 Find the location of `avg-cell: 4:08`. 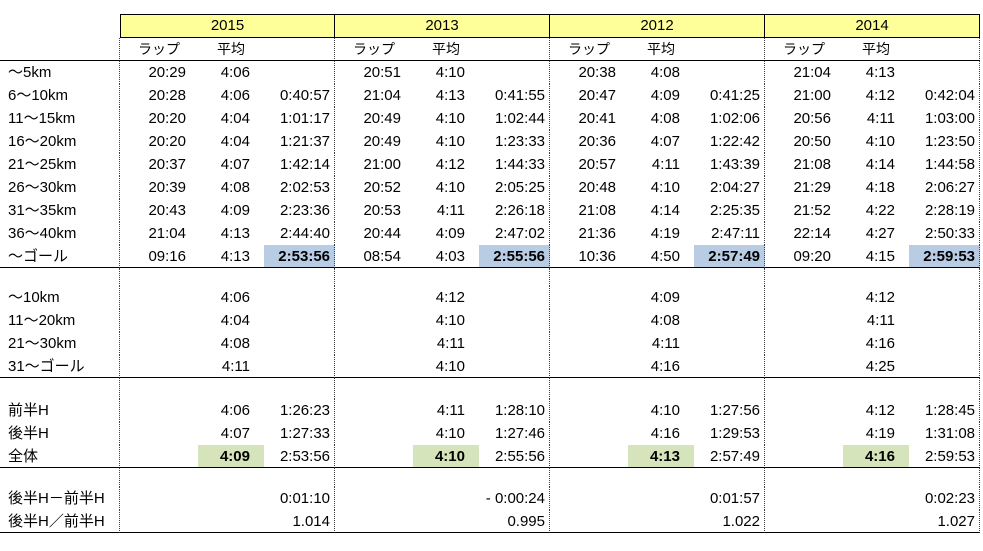

avg-cell: 4:08 is located at coordinates (665, 72).